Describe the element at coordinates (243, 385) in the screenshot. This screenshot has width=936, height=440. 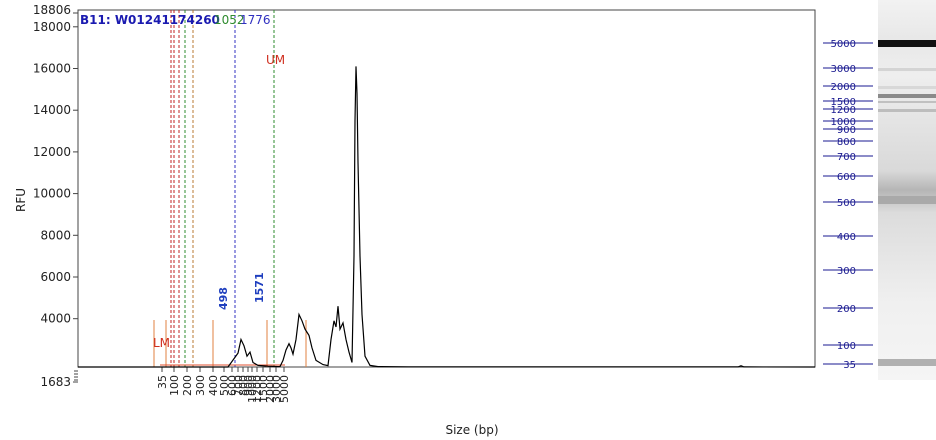
I see `x-tick-label: 800` at that location.